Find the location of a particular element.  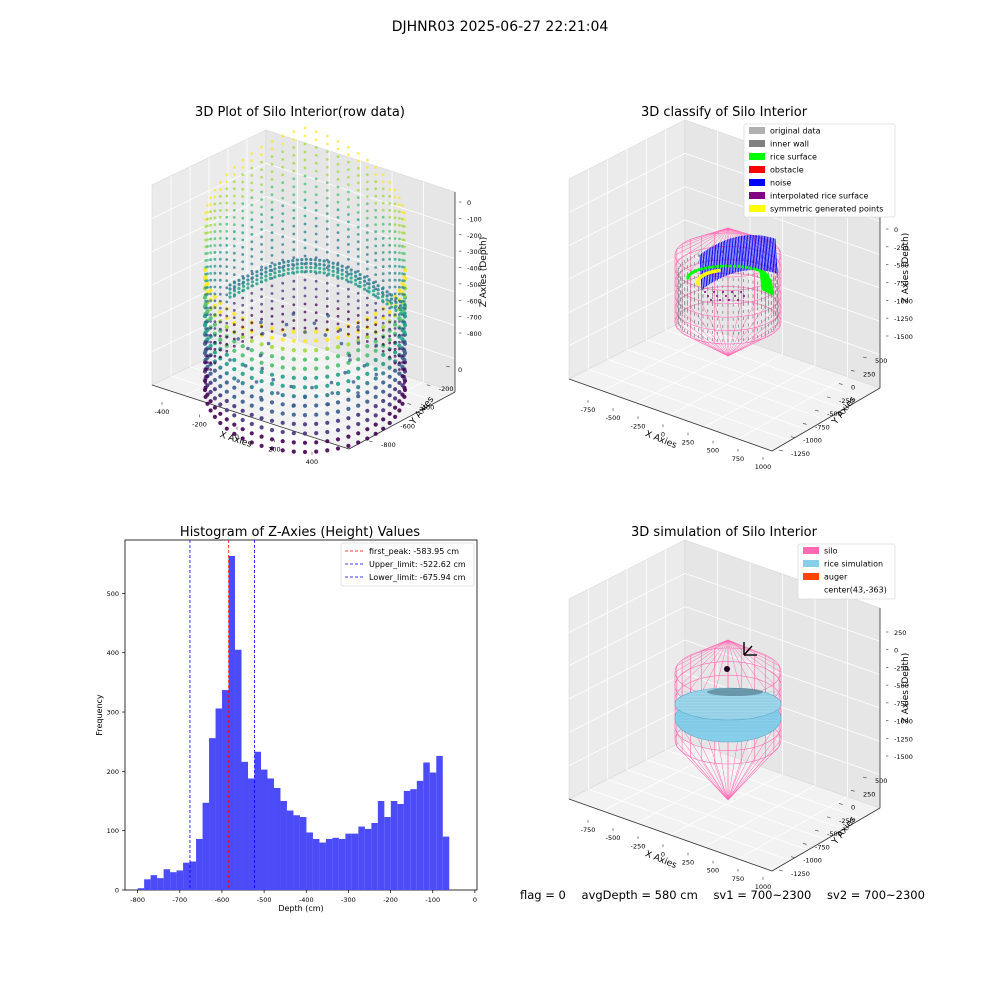

simulation-legend-swatch is located at coordinates (811, 563).